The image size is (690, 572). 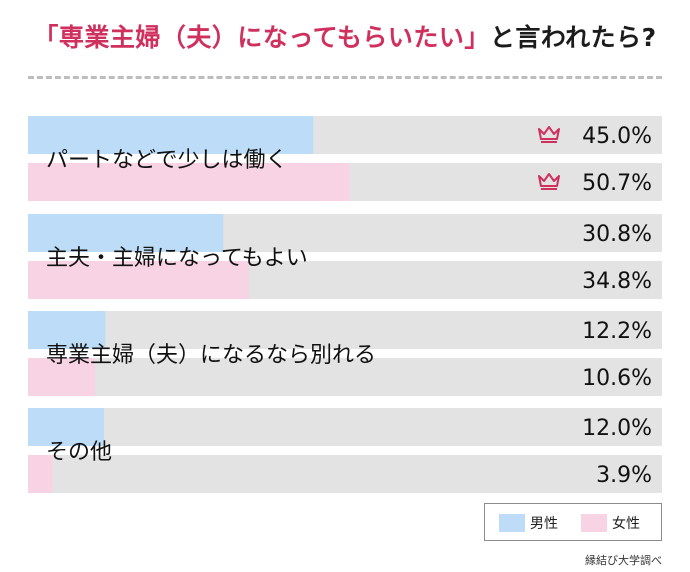 What do you see at coordinates (617, 428) in the screenshot?
I see `data-label-male-3: 12.0%` at bounding box center [617, 428].